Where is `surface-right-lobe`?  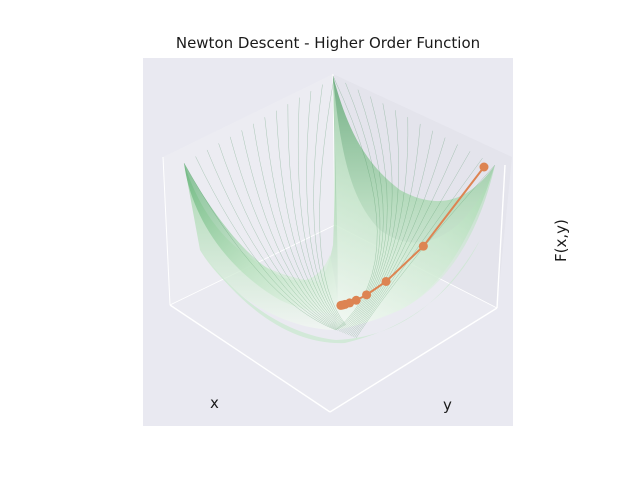 surface-right-lobe is located at coordinates (414, 202).